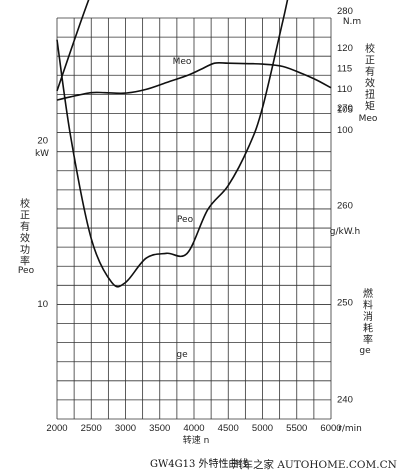  What do you see at coordinates (42, 141) in the screenshot?
I see `power-tick-label: 20` at bounding box center [42, 141].